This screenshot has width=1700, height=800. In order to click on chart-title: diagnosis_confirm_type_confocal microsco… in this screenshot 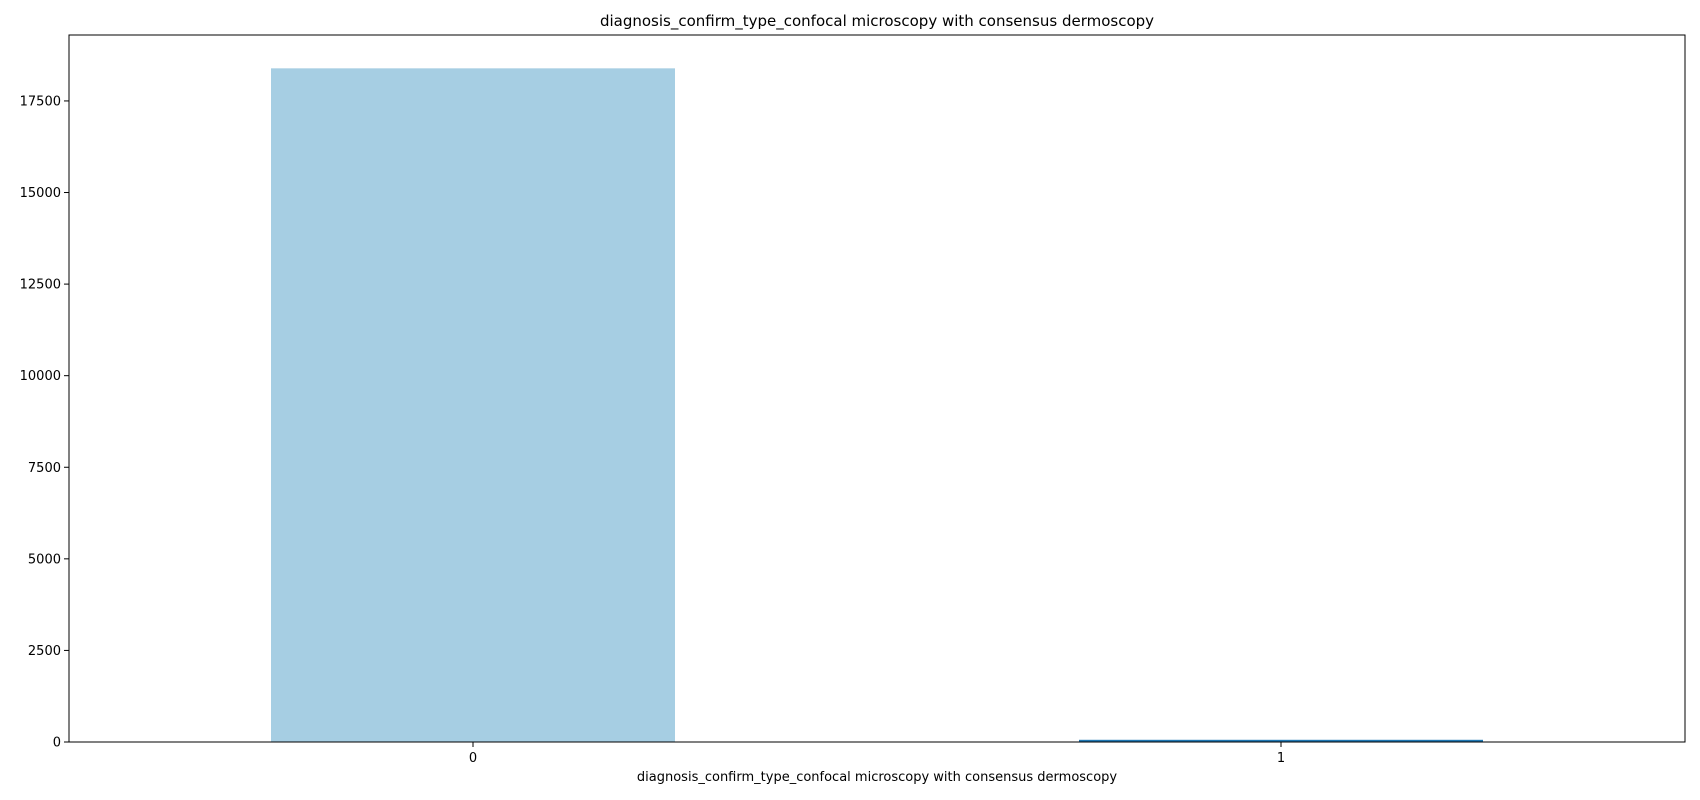, I will do `click(877, 21)`.